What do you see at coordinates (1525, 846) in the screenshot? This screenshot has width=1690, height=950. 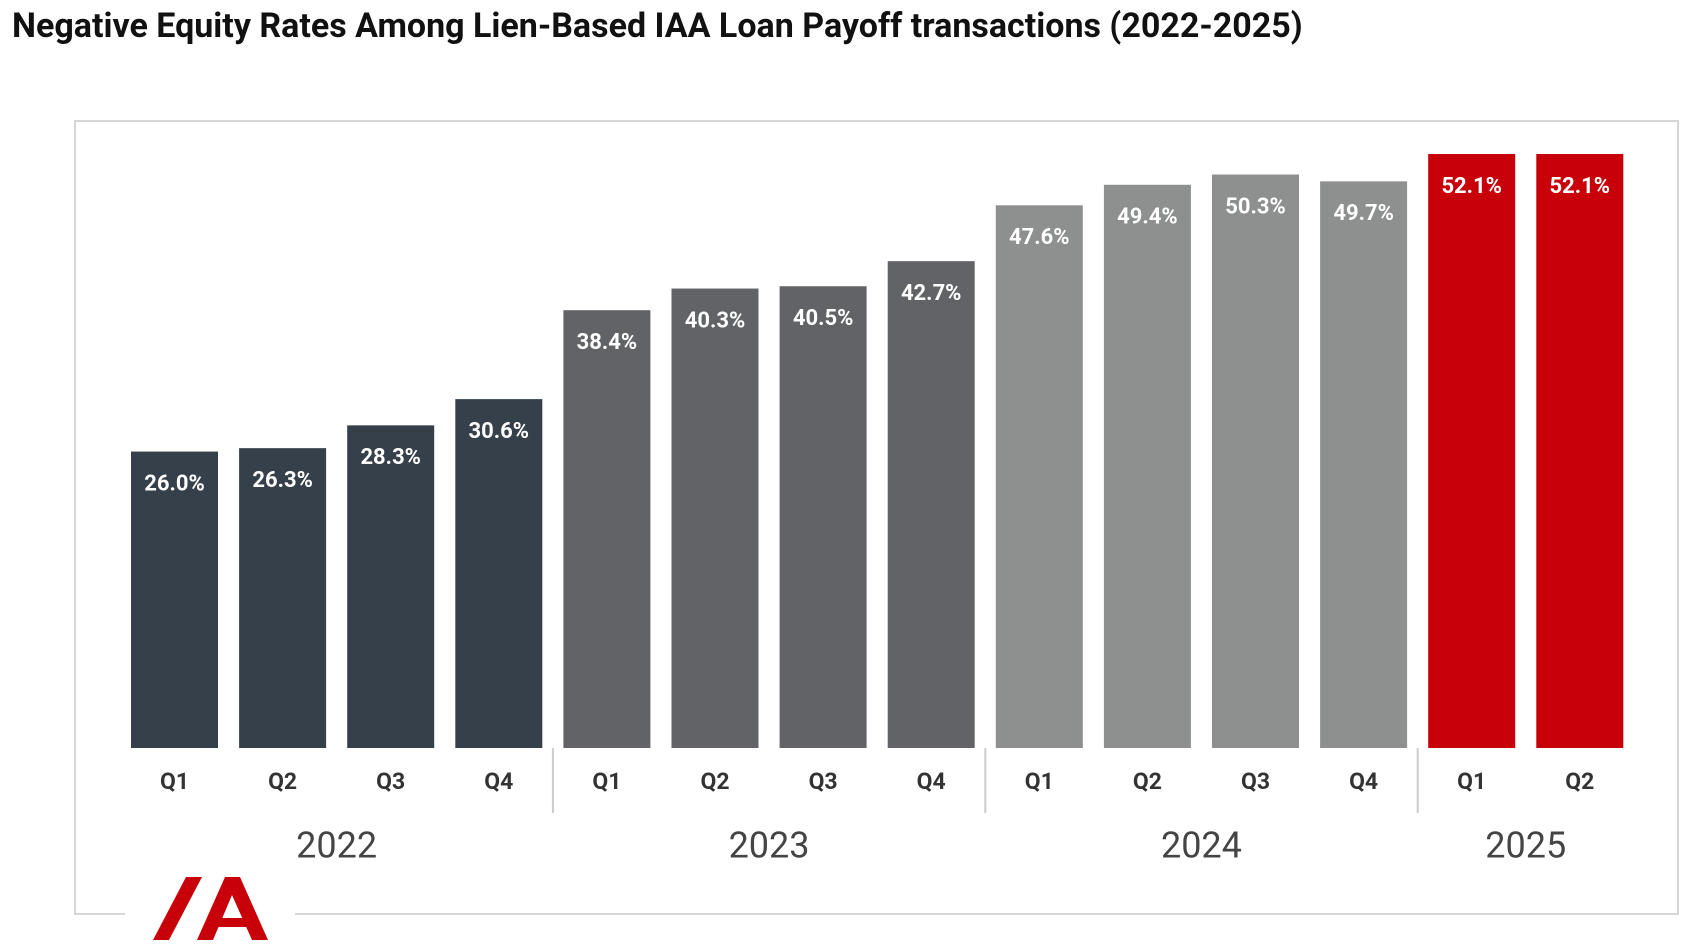 I see `group-label: 2025` at bounding box center [1525, 846].